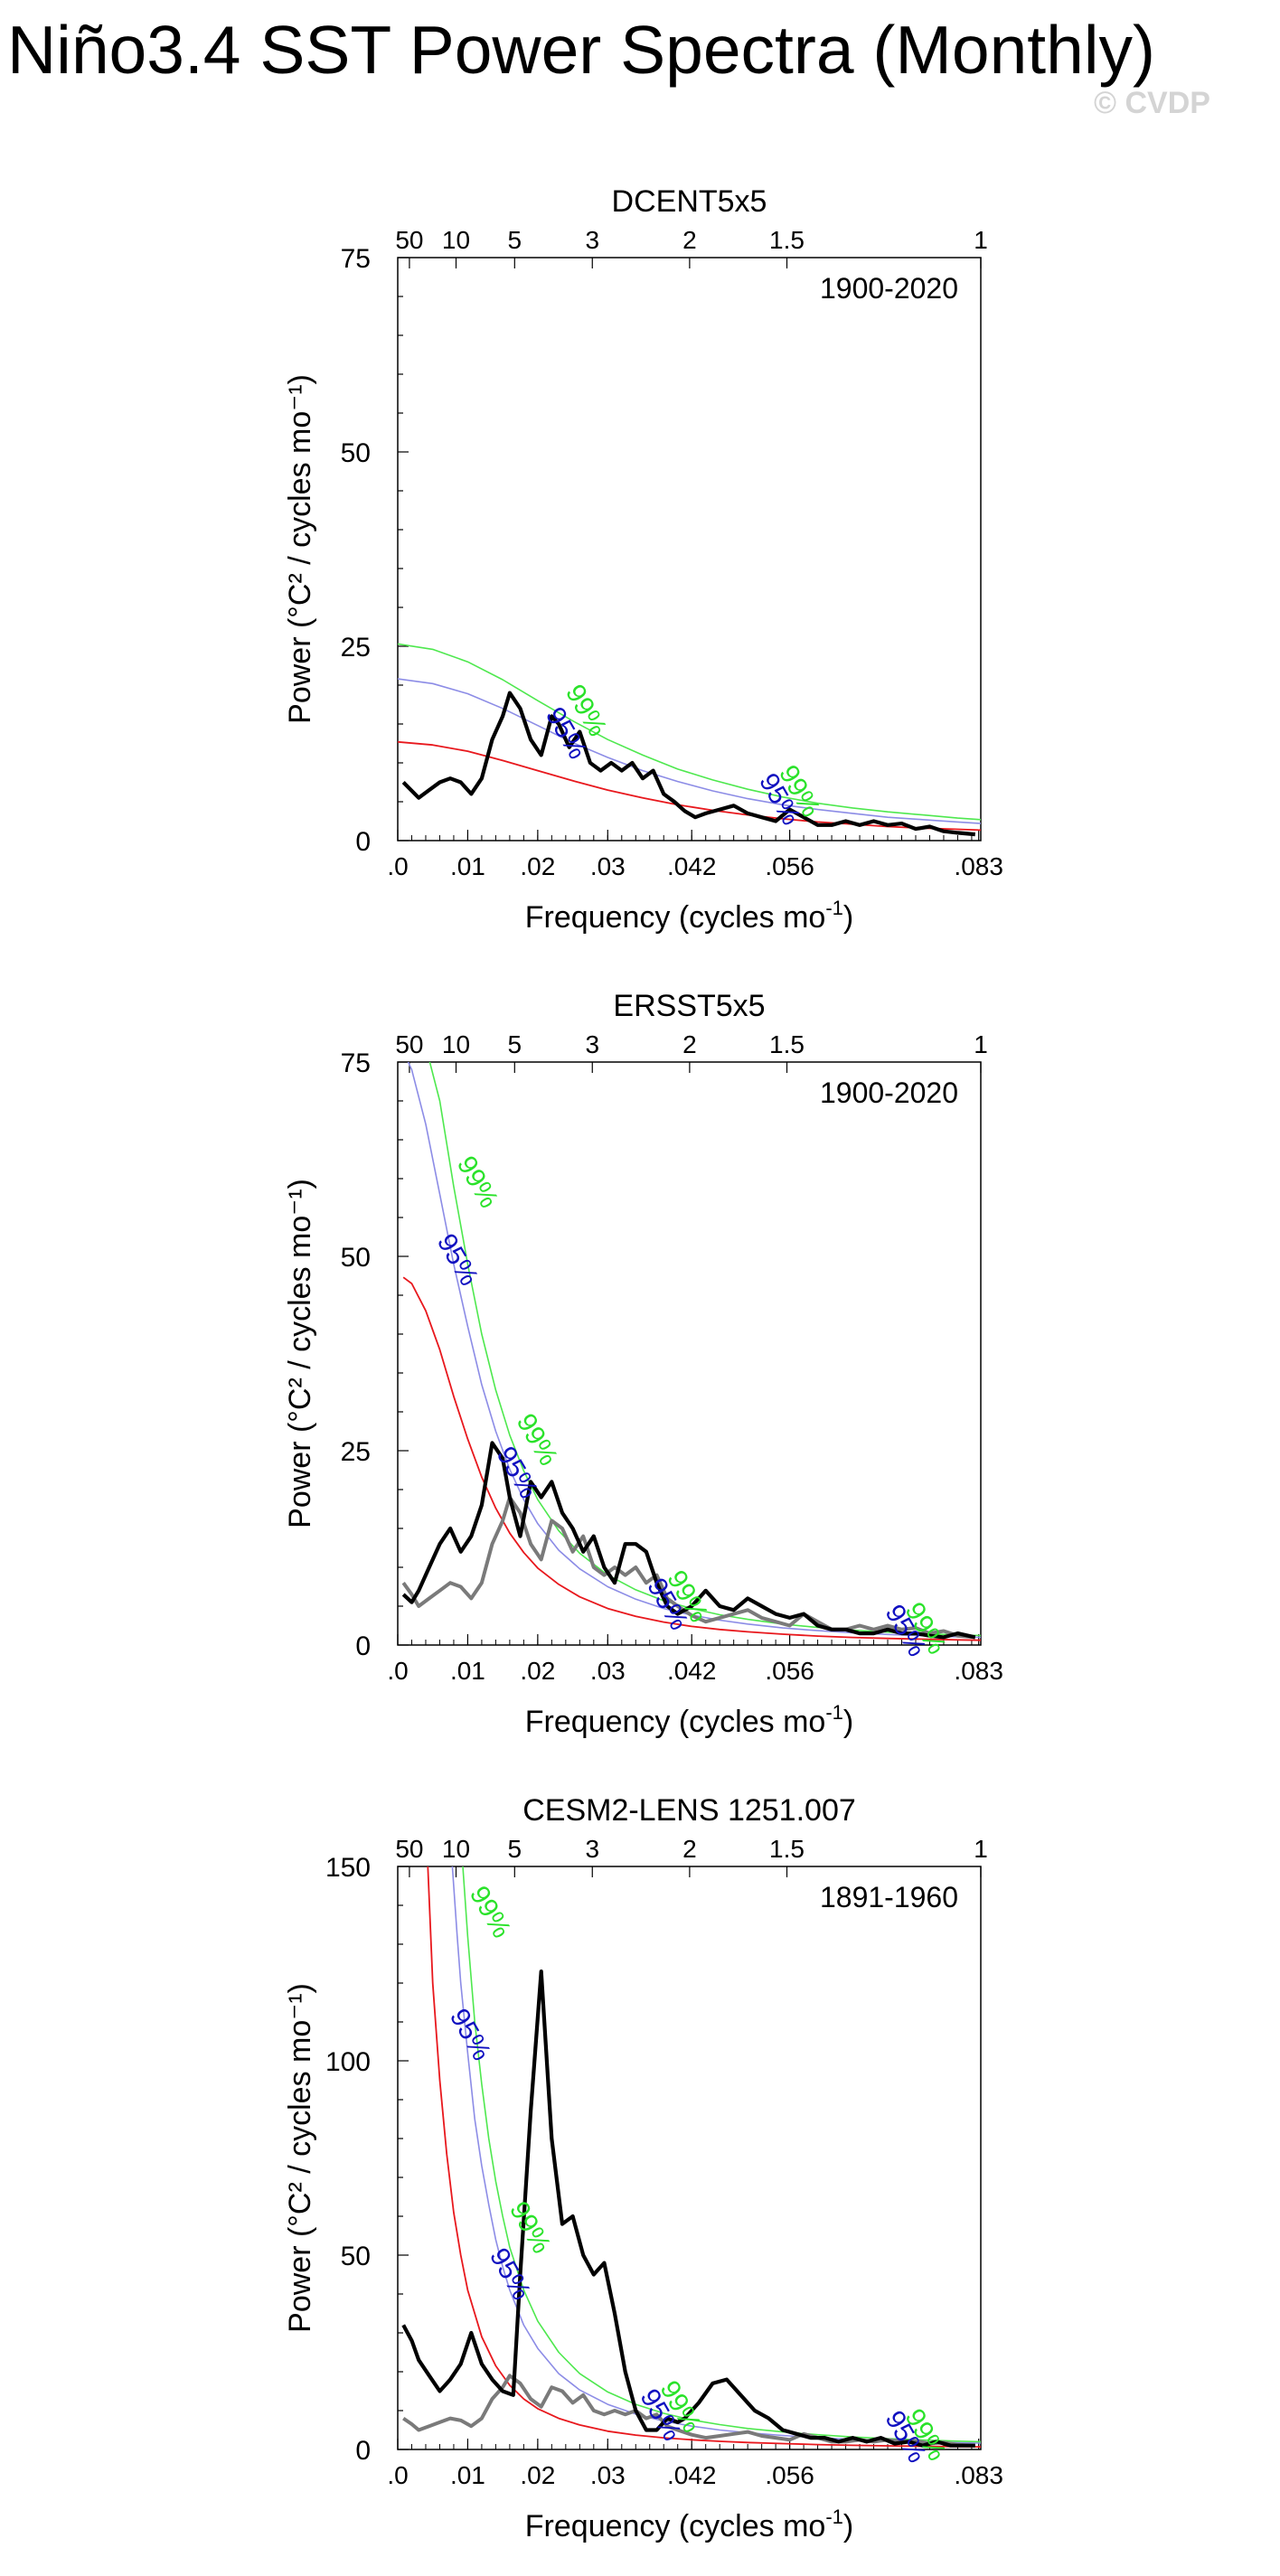  What do you see at coordinates (689, 201) in the screenshot?
I see `panel-title: DCENT5x5` at bounding box center [689, 201].